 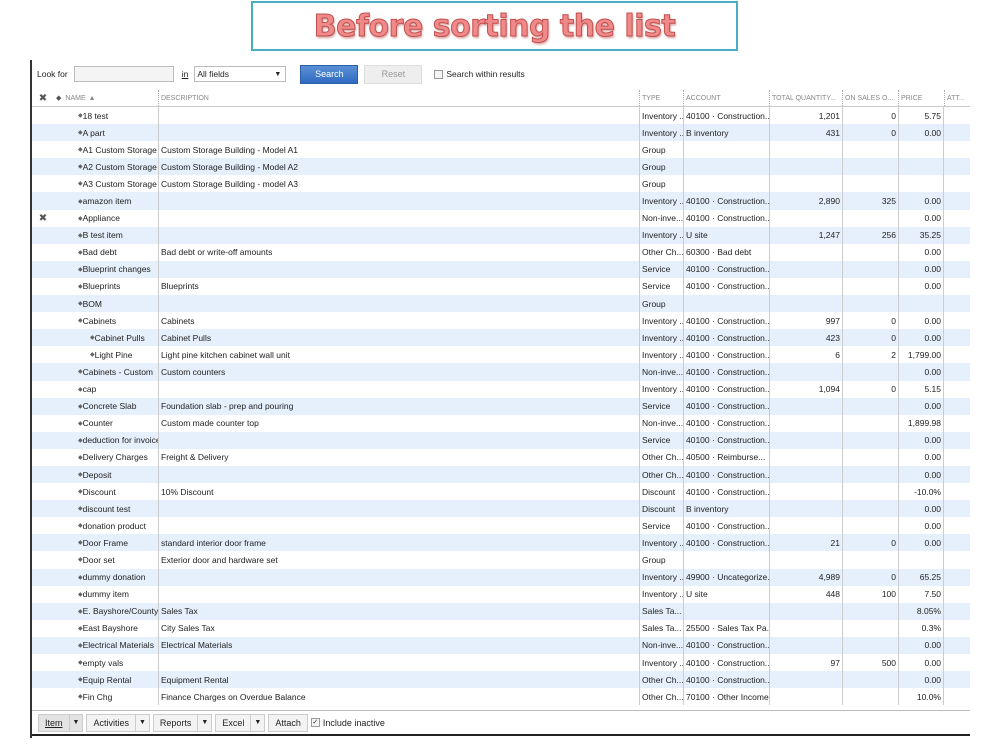 What do you see at coordinates (439, 74) in the screenshot?
I see `search-within-checkbox` at bounding box center [439, 74].